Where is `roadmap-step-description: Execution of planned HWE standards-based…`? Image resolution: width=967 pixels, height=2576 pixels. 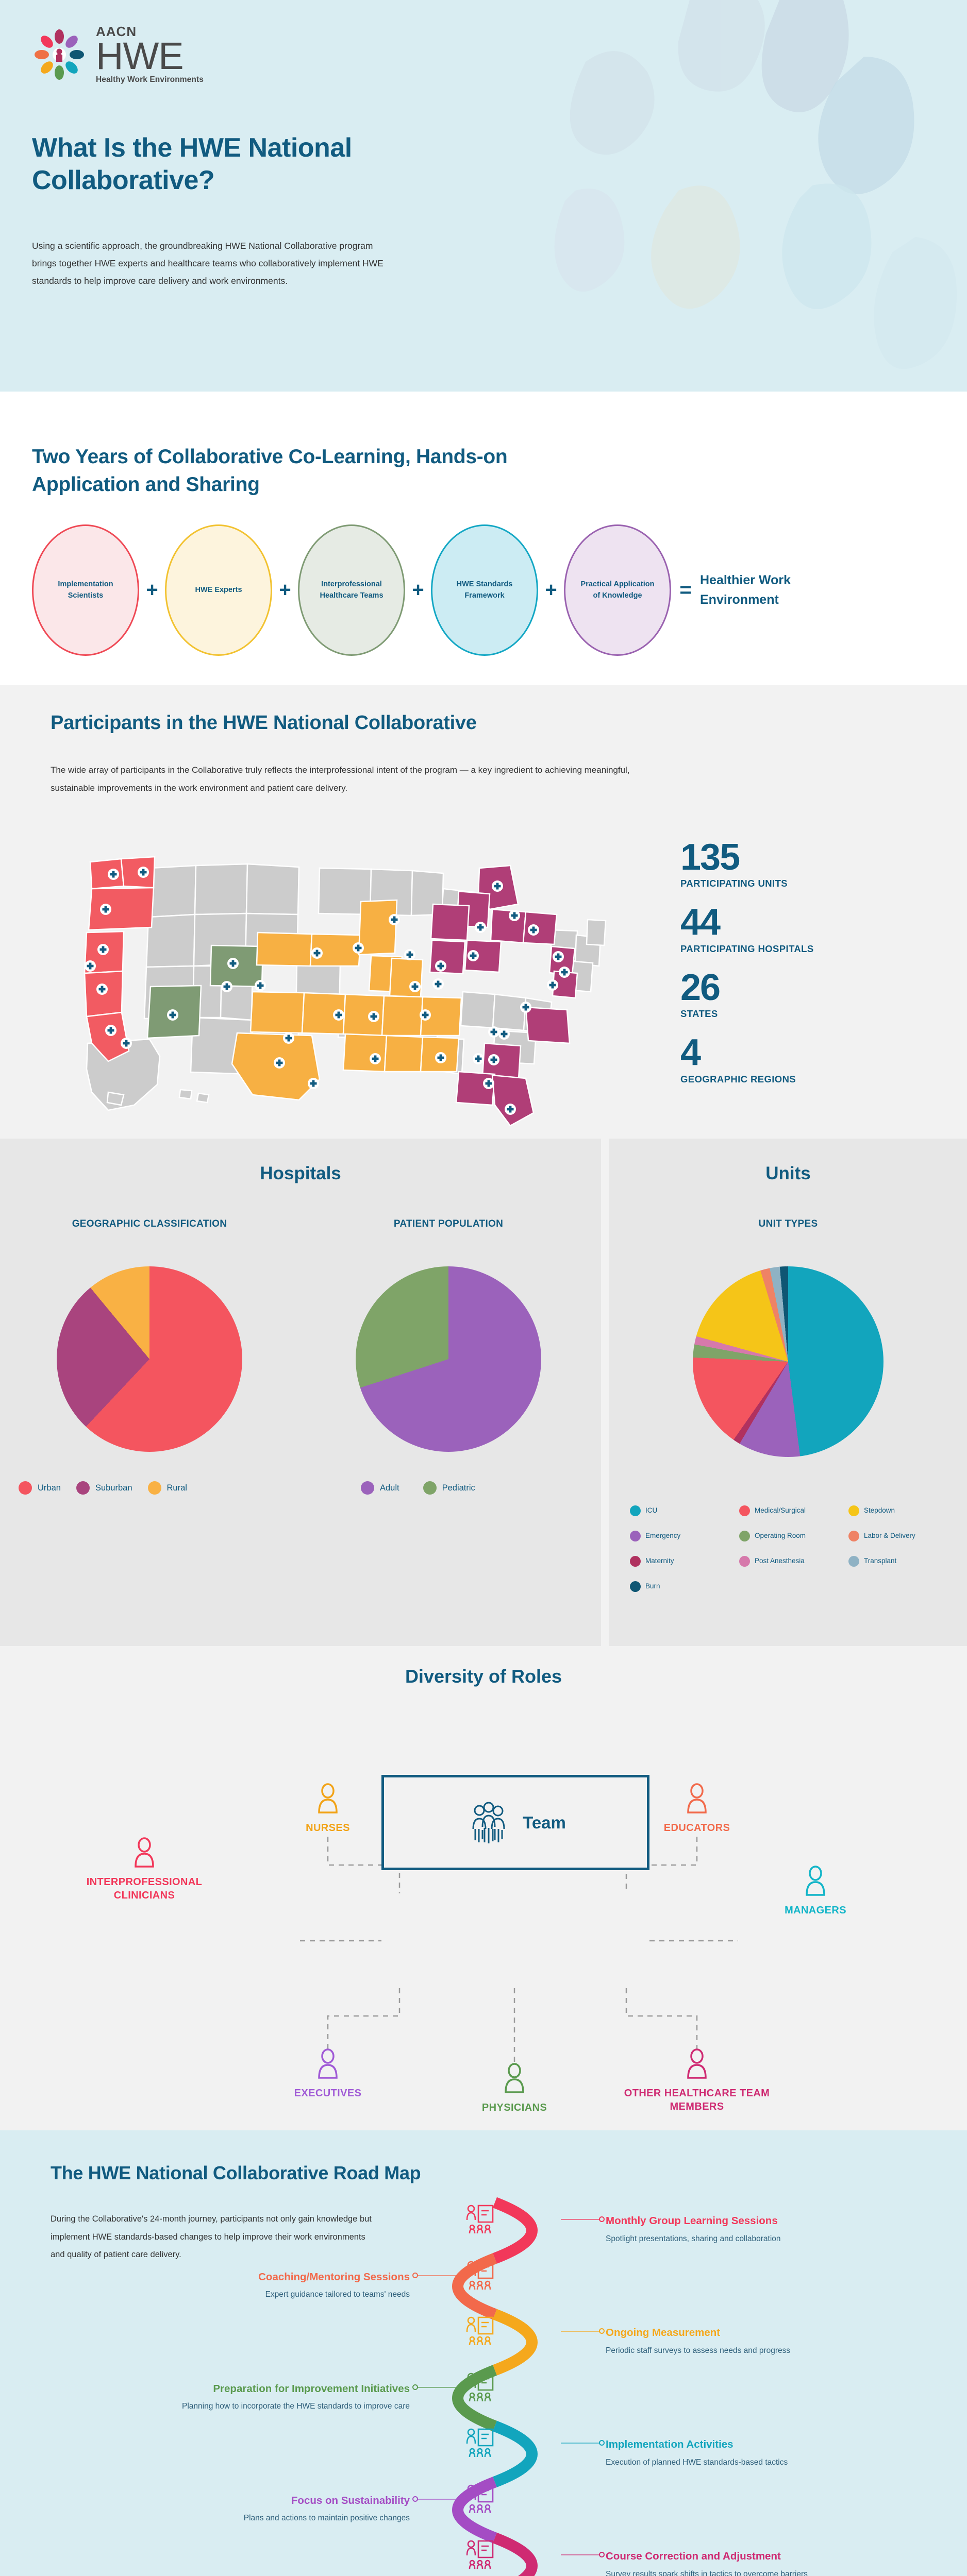
roadmap-step-description: Execution of planned HWE standards-based… is located at coordinates (697, 2462).